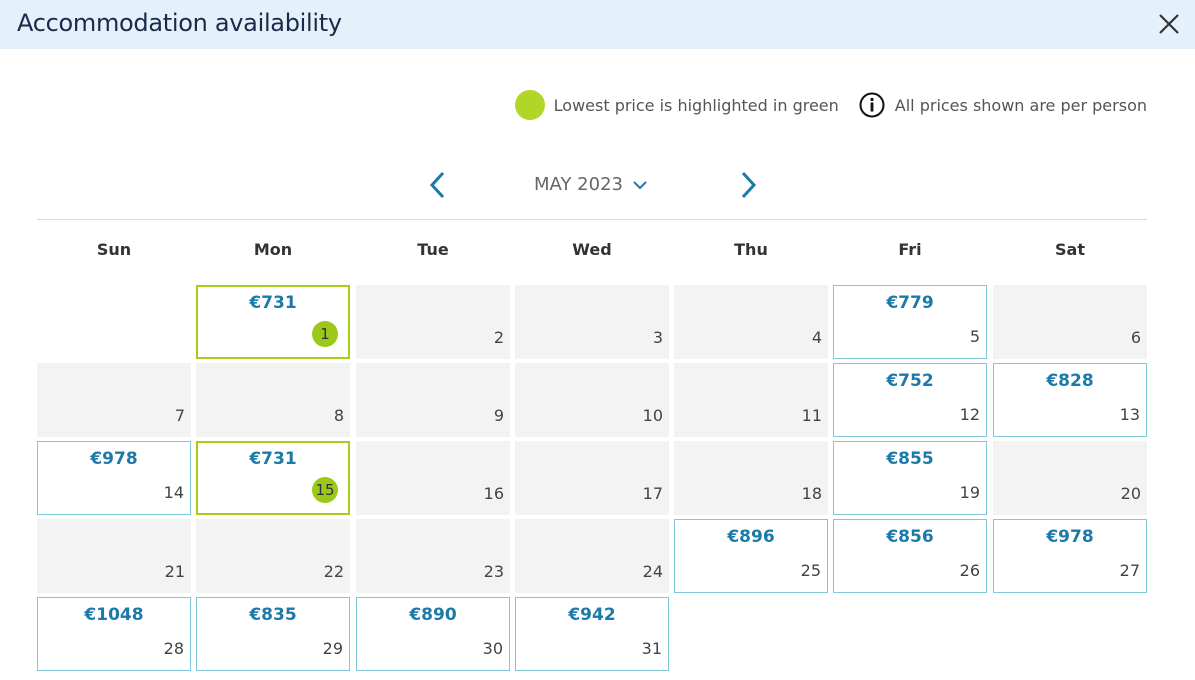 This screenshot has height=680, width=1195. Describe the element at coordinates (592, 219) in the screenshot. I see `divider` at that location.